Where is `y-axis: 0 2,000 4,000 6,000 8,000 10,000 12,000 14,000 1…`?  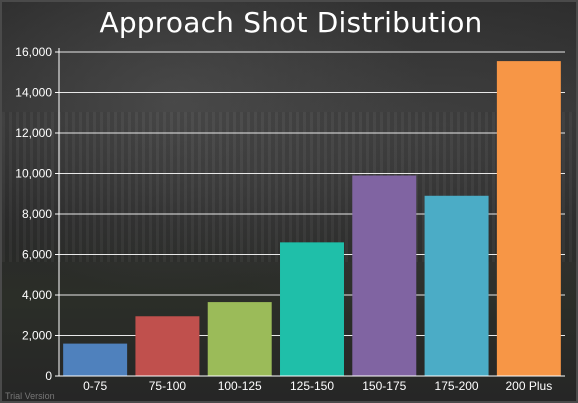 y-axis: 0 2,000 4,000 6,000 8,000 10,000 12,000 14,000 1… is located at coordinates (37, 214).